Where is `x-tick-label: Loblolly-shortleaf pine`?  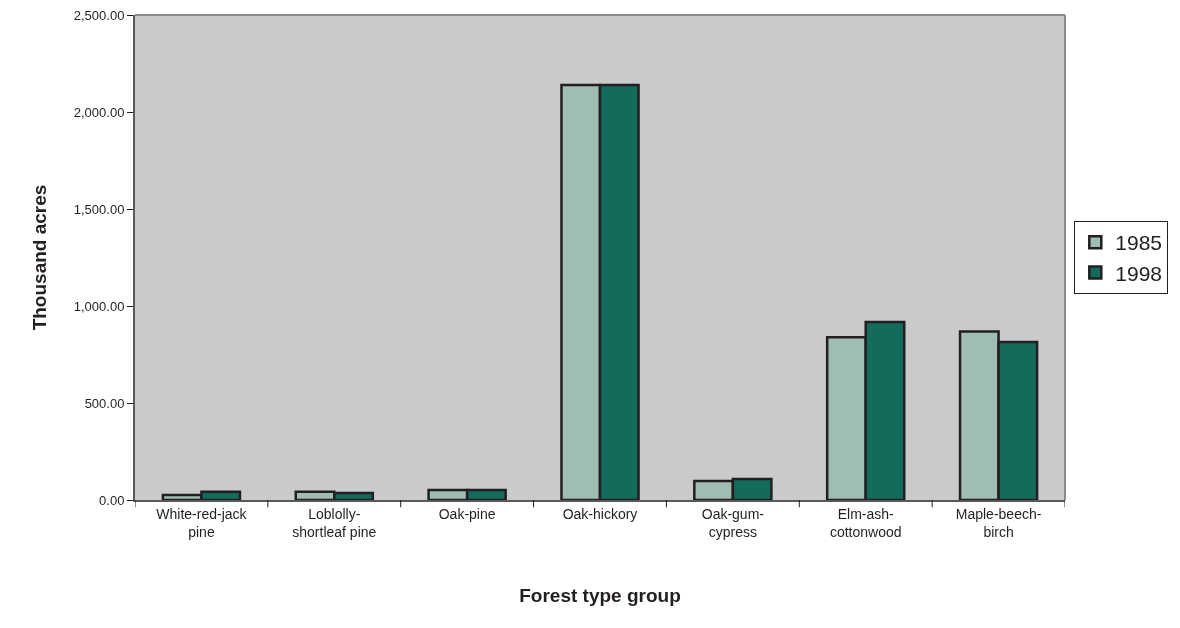 x-tick-label: Loblolly-shortleaf pine is located at coordinates (334, 522).